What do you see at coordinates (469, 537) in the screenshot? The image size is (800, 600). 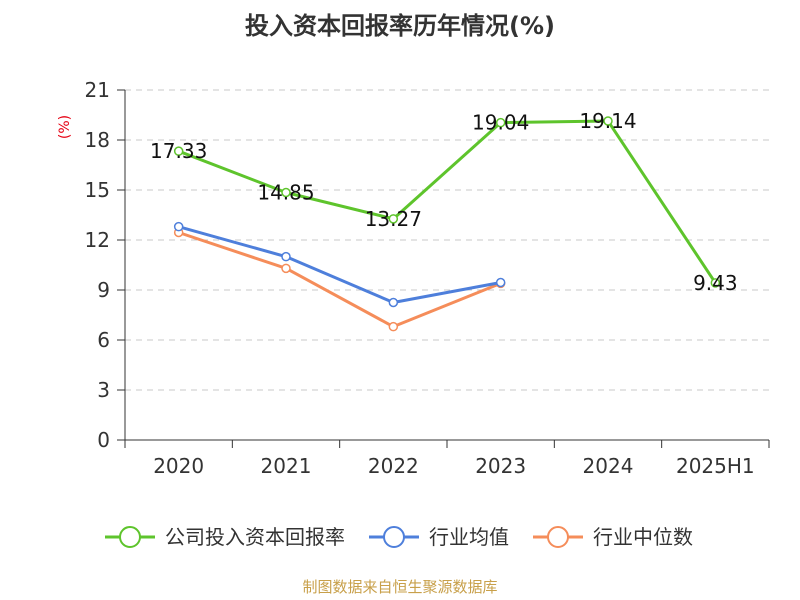 I see `legend-label: 行业均值` at bounding box center [469, 537].